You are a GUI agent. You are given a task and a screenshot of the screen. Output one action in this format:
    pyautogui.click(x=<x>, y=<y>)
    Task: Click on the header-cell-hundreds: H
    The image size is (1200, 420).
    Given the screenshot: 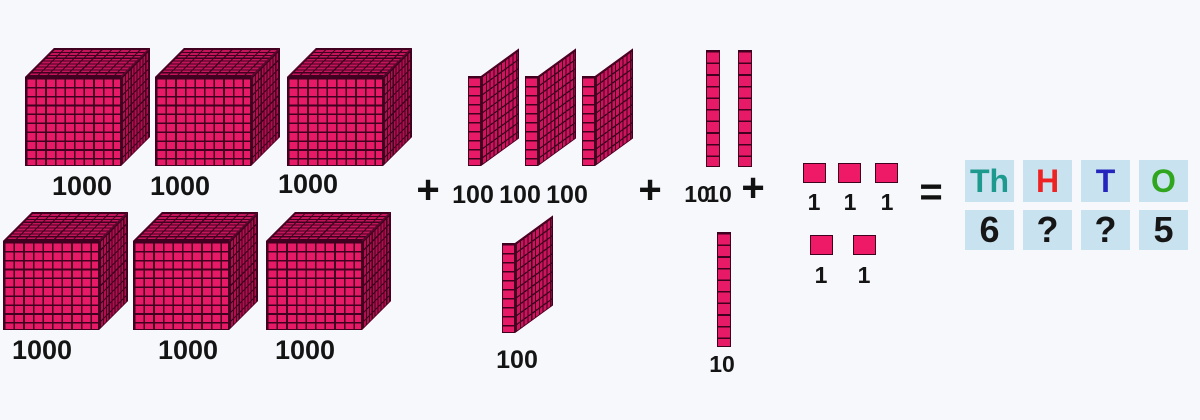 What is the action you would take?
    pyautogui.click(x=1047, y=181)
    